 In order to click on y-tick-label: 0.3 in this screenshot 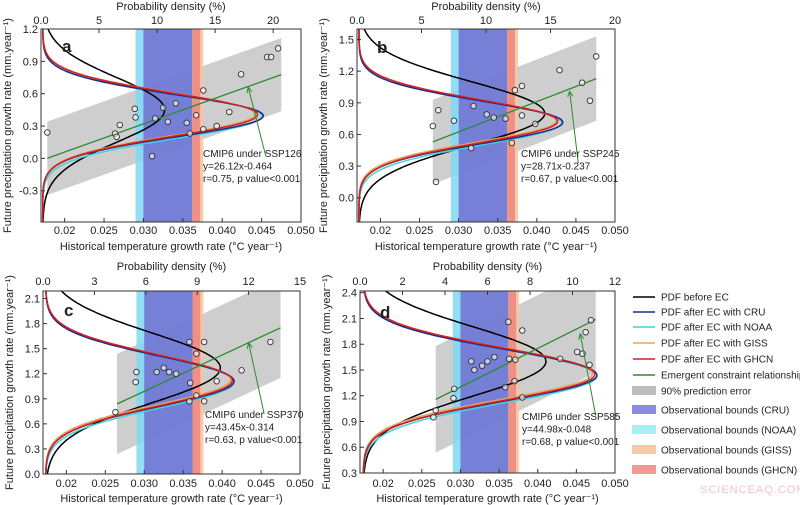, I will do `click(30, 127)`.